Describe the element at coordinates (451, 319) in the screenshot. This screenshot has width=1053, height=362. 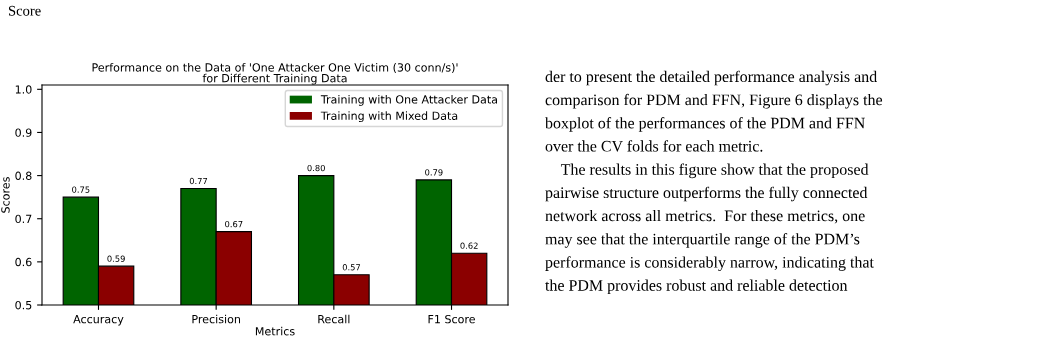
I see `x-tick-label: F1 Score` at that location.